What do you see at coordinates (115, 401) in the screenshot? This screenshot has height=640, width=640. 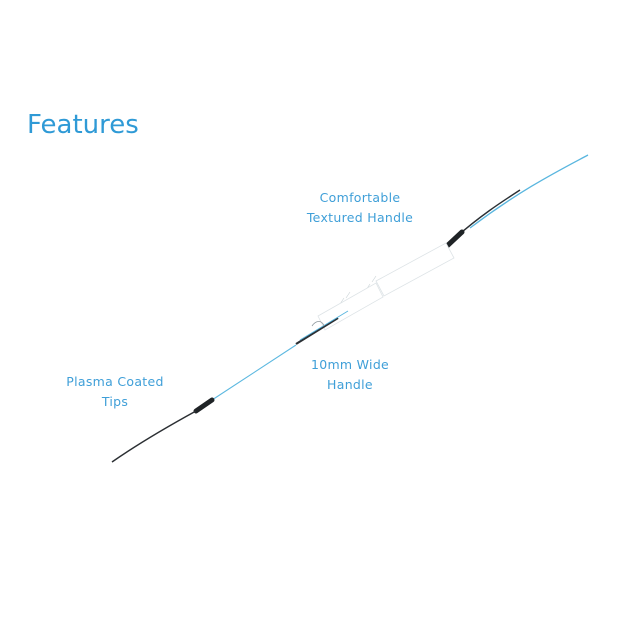 I see `callout-plasma-tips-line2: Tips` at bounding box center [115, 401].